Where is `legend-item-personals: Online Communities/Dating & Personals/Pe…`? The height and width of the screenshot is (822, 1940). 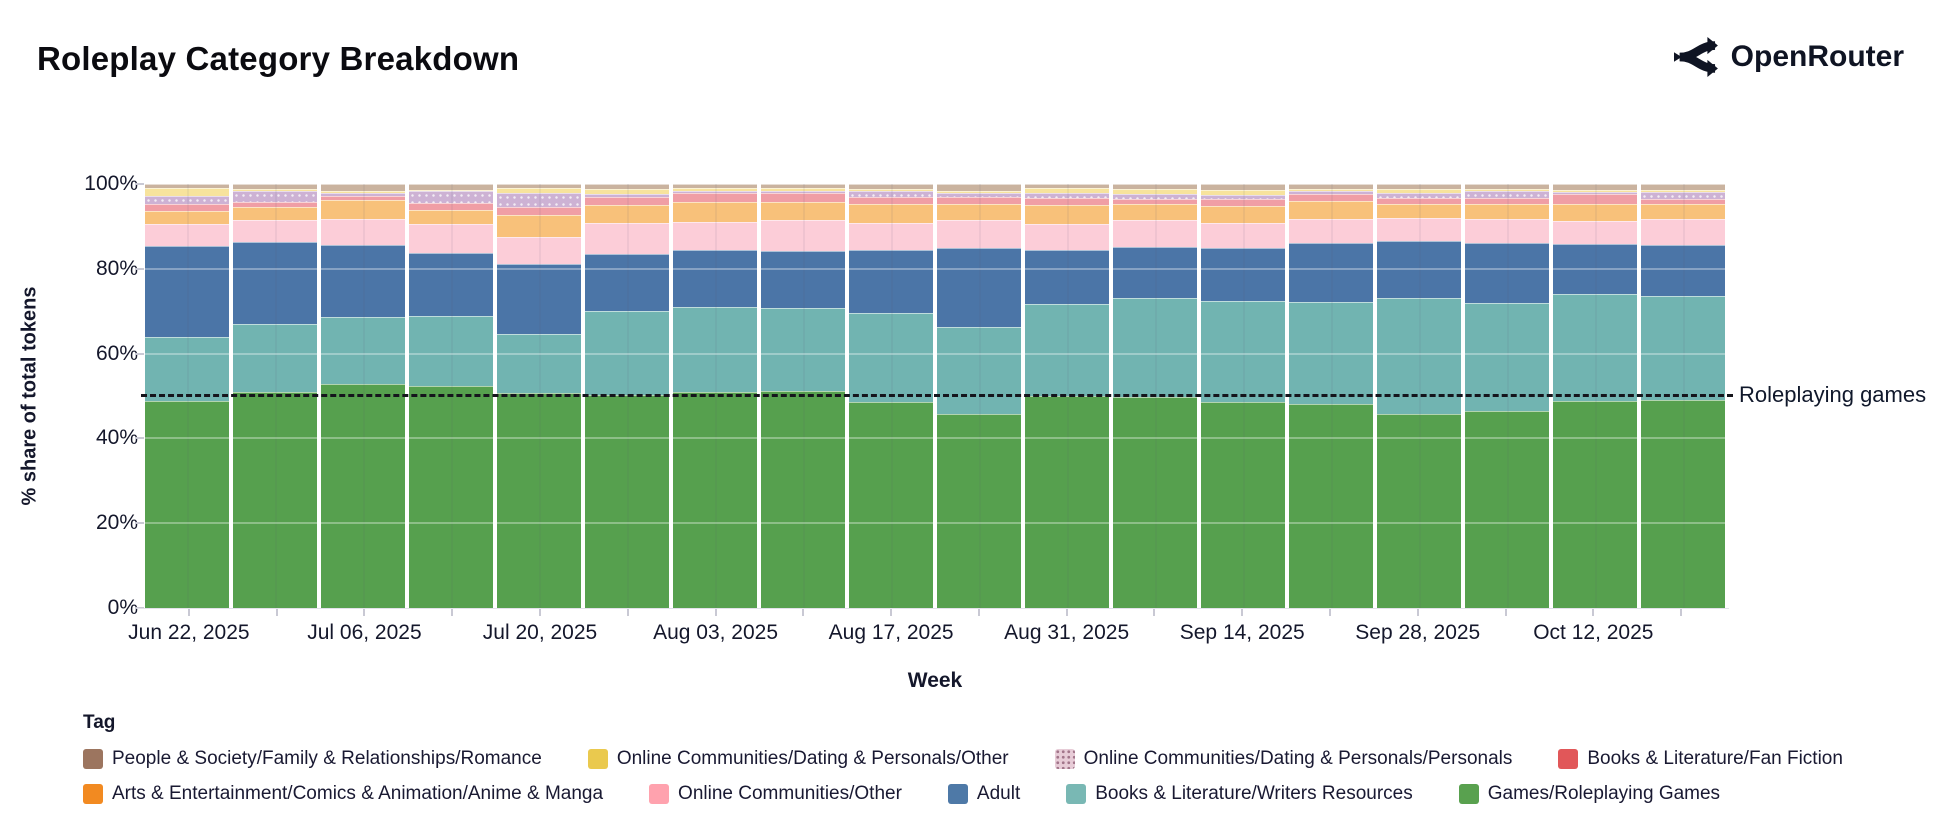
legend-item-personals: Online Communities/Dating & Personals/Pe… is located at coordinates (1283, 759).